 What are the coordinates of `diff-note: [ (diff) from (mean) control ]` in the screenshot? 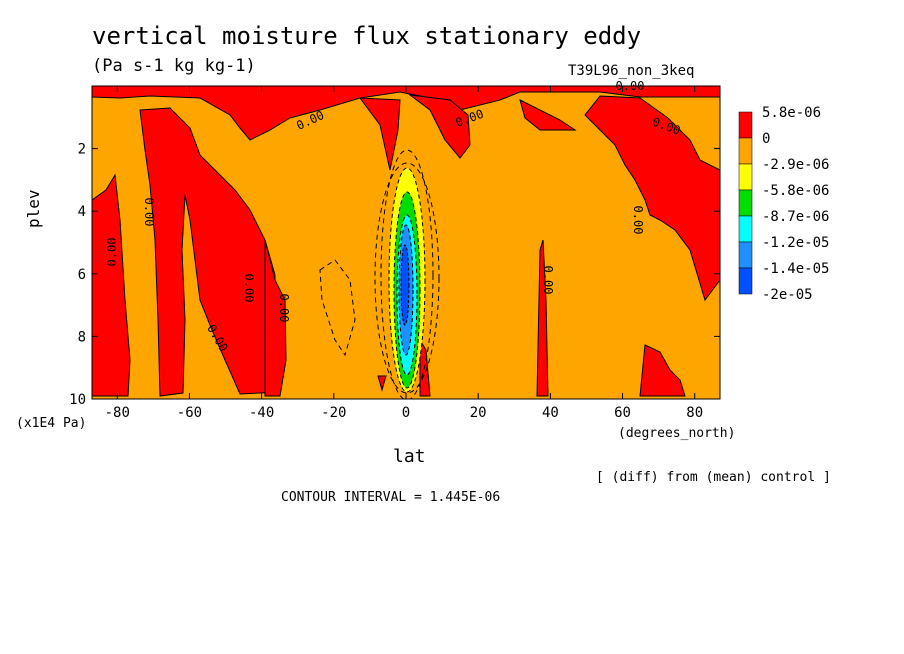 It's located at (713, 477).